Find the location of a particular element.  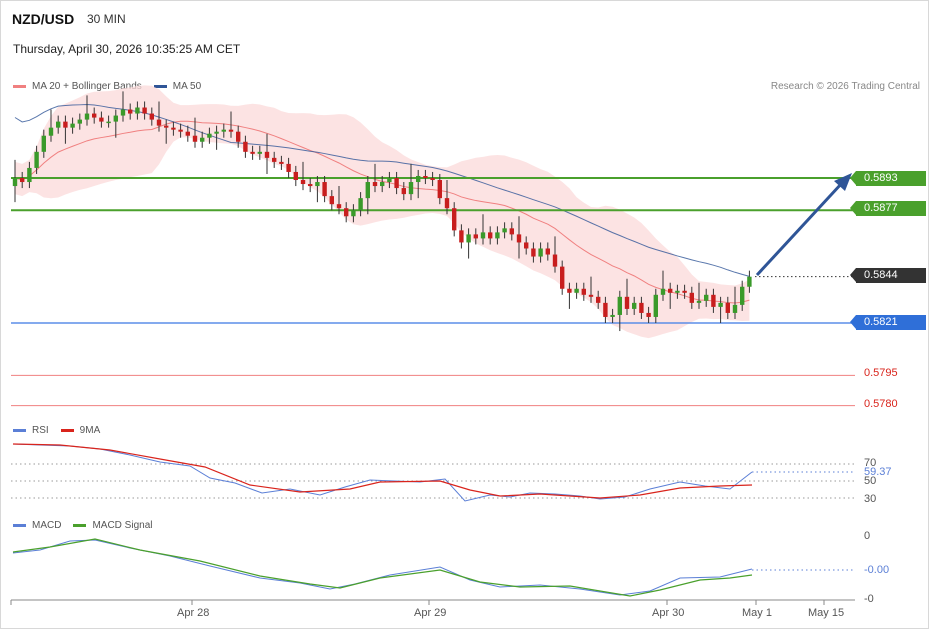

macd-bottom-label: -0 is located at coordinates (869, 599).